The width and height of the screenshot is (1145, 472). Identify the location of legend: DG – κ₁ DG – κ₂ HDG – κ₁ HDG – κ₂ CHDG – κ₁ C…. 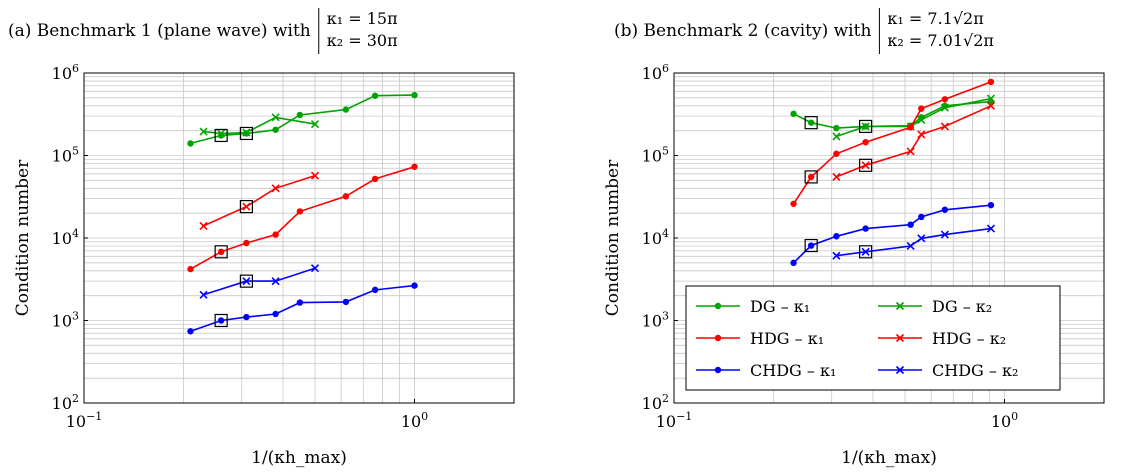
(873, 338).